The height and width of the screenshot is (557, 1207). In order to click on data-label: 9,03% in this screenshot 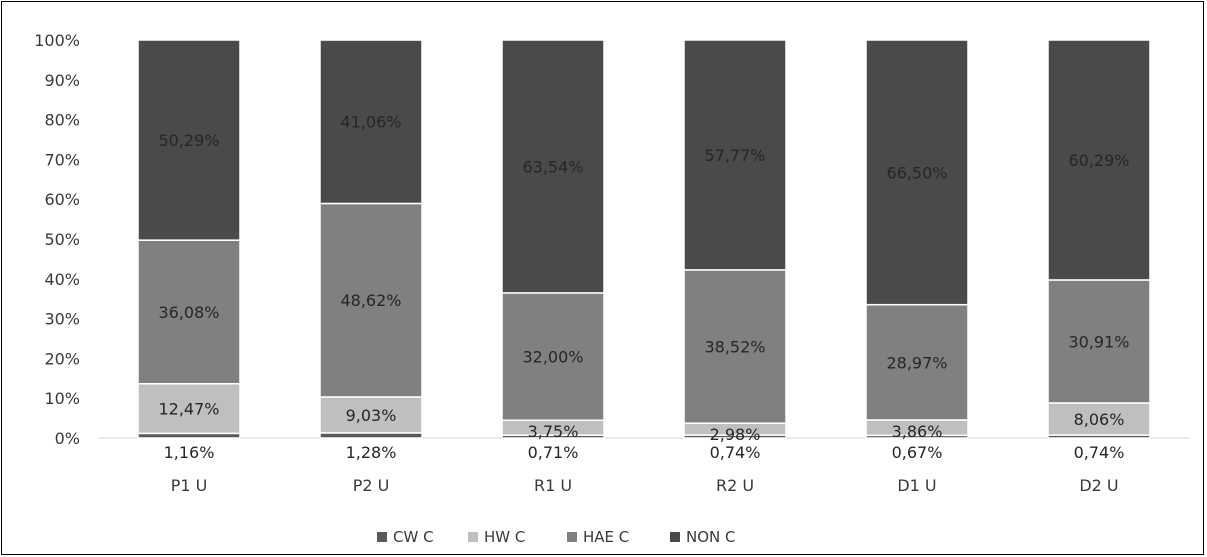, I will do `click(371, 415)`.